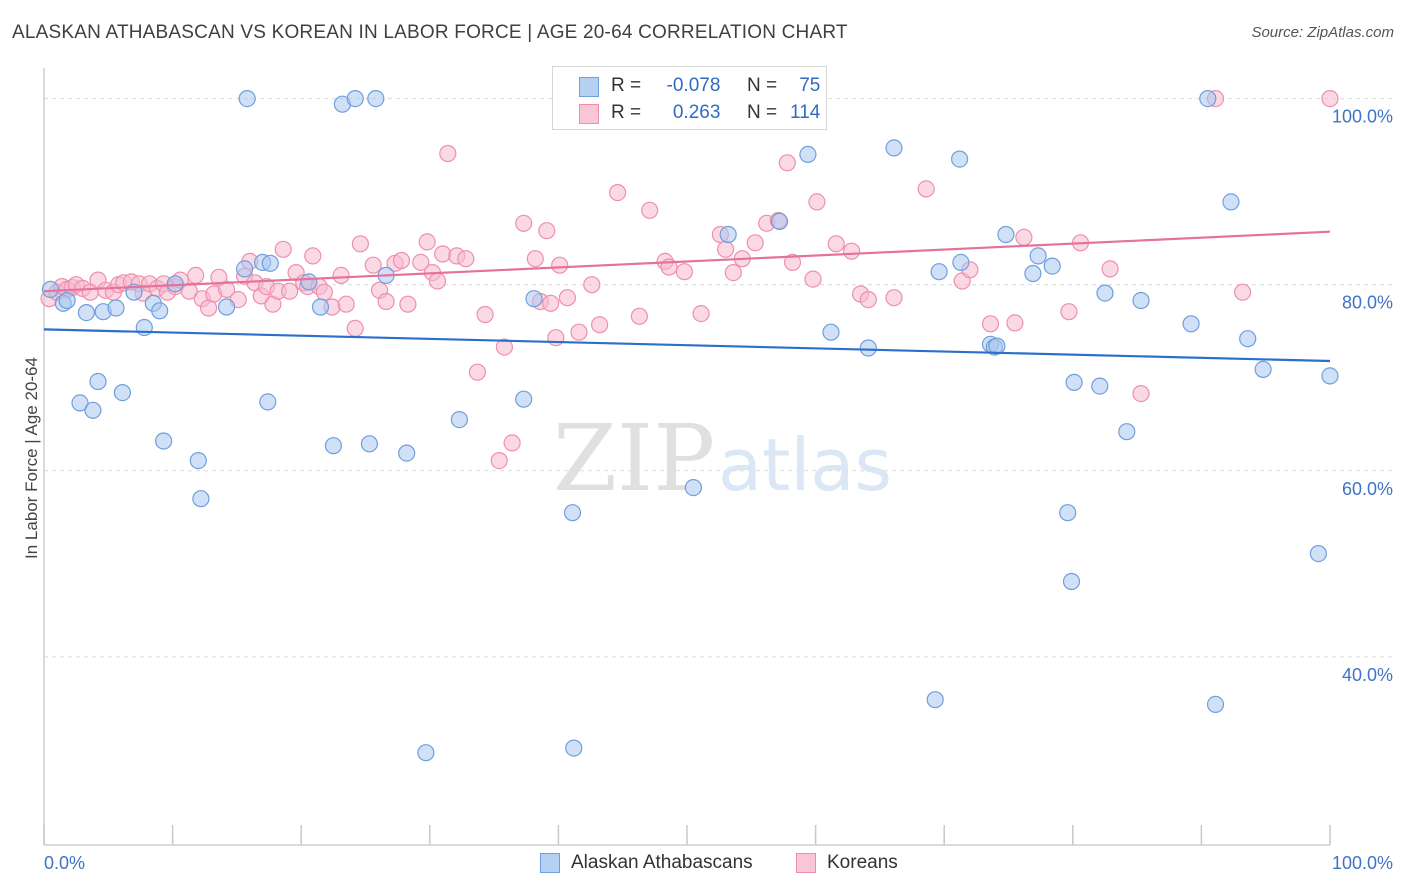 This screenshot has height=892, width=1406. Describe the element at coordinates (693, 85) in the screenshot. I see `legend-r-value: -0.078` at that location.